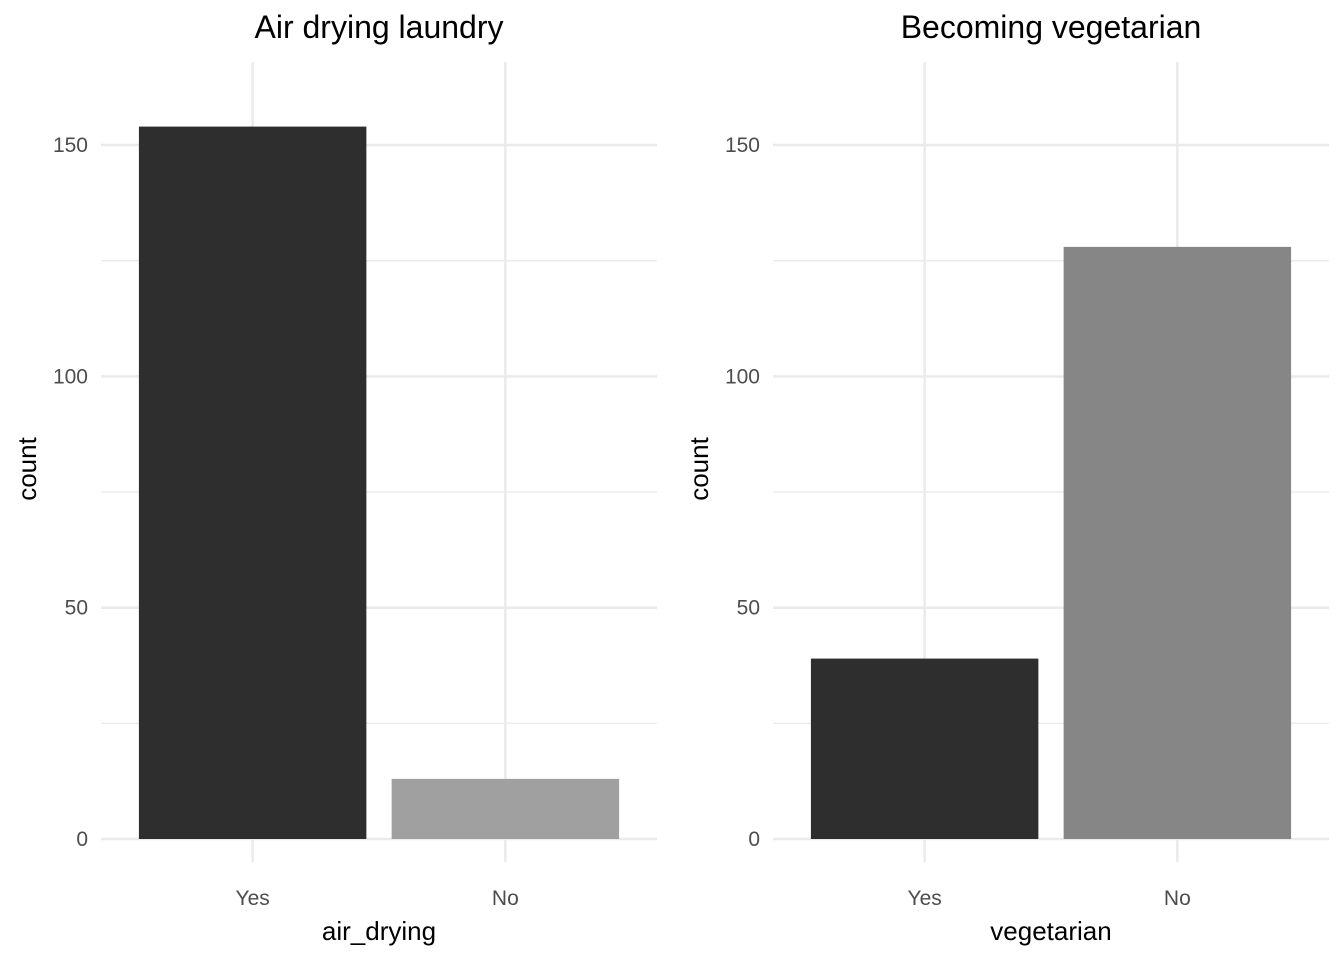  What do you see at coordinates (1051, 27) in the screenshot?
I see `chart-title: Becoming vegetarian` at bounding box center [1051, 27].